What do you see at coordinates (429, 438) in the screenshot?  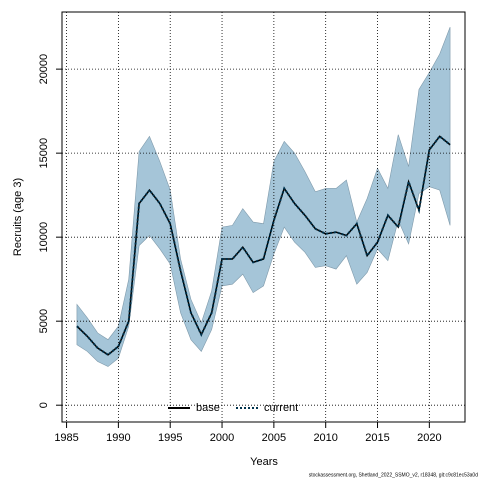 I see `x-tick-label: 2020` at bounding box center [429, 438].